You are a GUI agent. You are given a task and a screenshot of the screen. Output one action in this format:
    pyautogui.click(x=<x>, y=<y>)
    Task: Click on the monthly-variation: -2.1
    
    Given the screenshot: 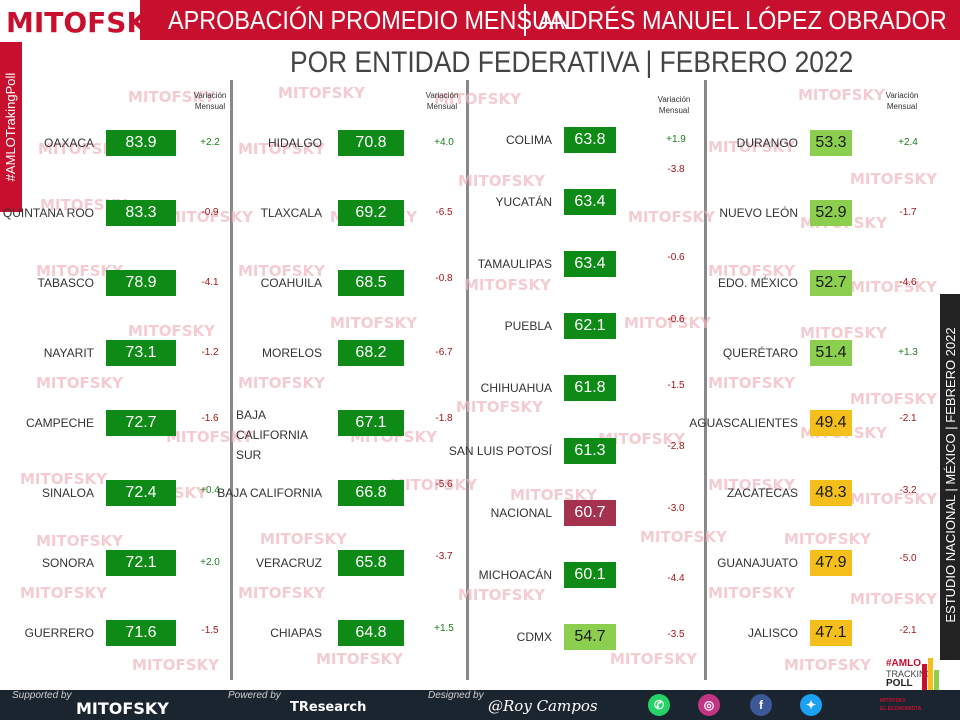 What is the action you would take?
    pyautogui.click(x=908, y=630)
    